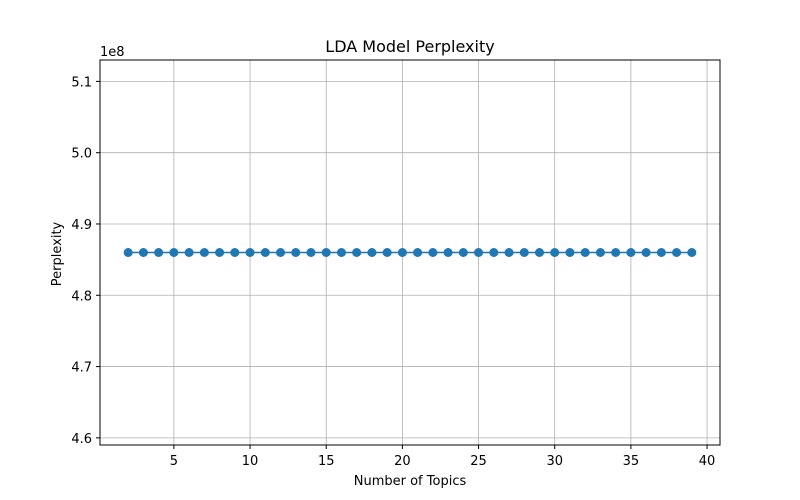 The width and height of the screenshot is (800, 500). Describe the element at coordinates (554, 461) in the screenshot. I see `x-tick-label: 30` at that location.